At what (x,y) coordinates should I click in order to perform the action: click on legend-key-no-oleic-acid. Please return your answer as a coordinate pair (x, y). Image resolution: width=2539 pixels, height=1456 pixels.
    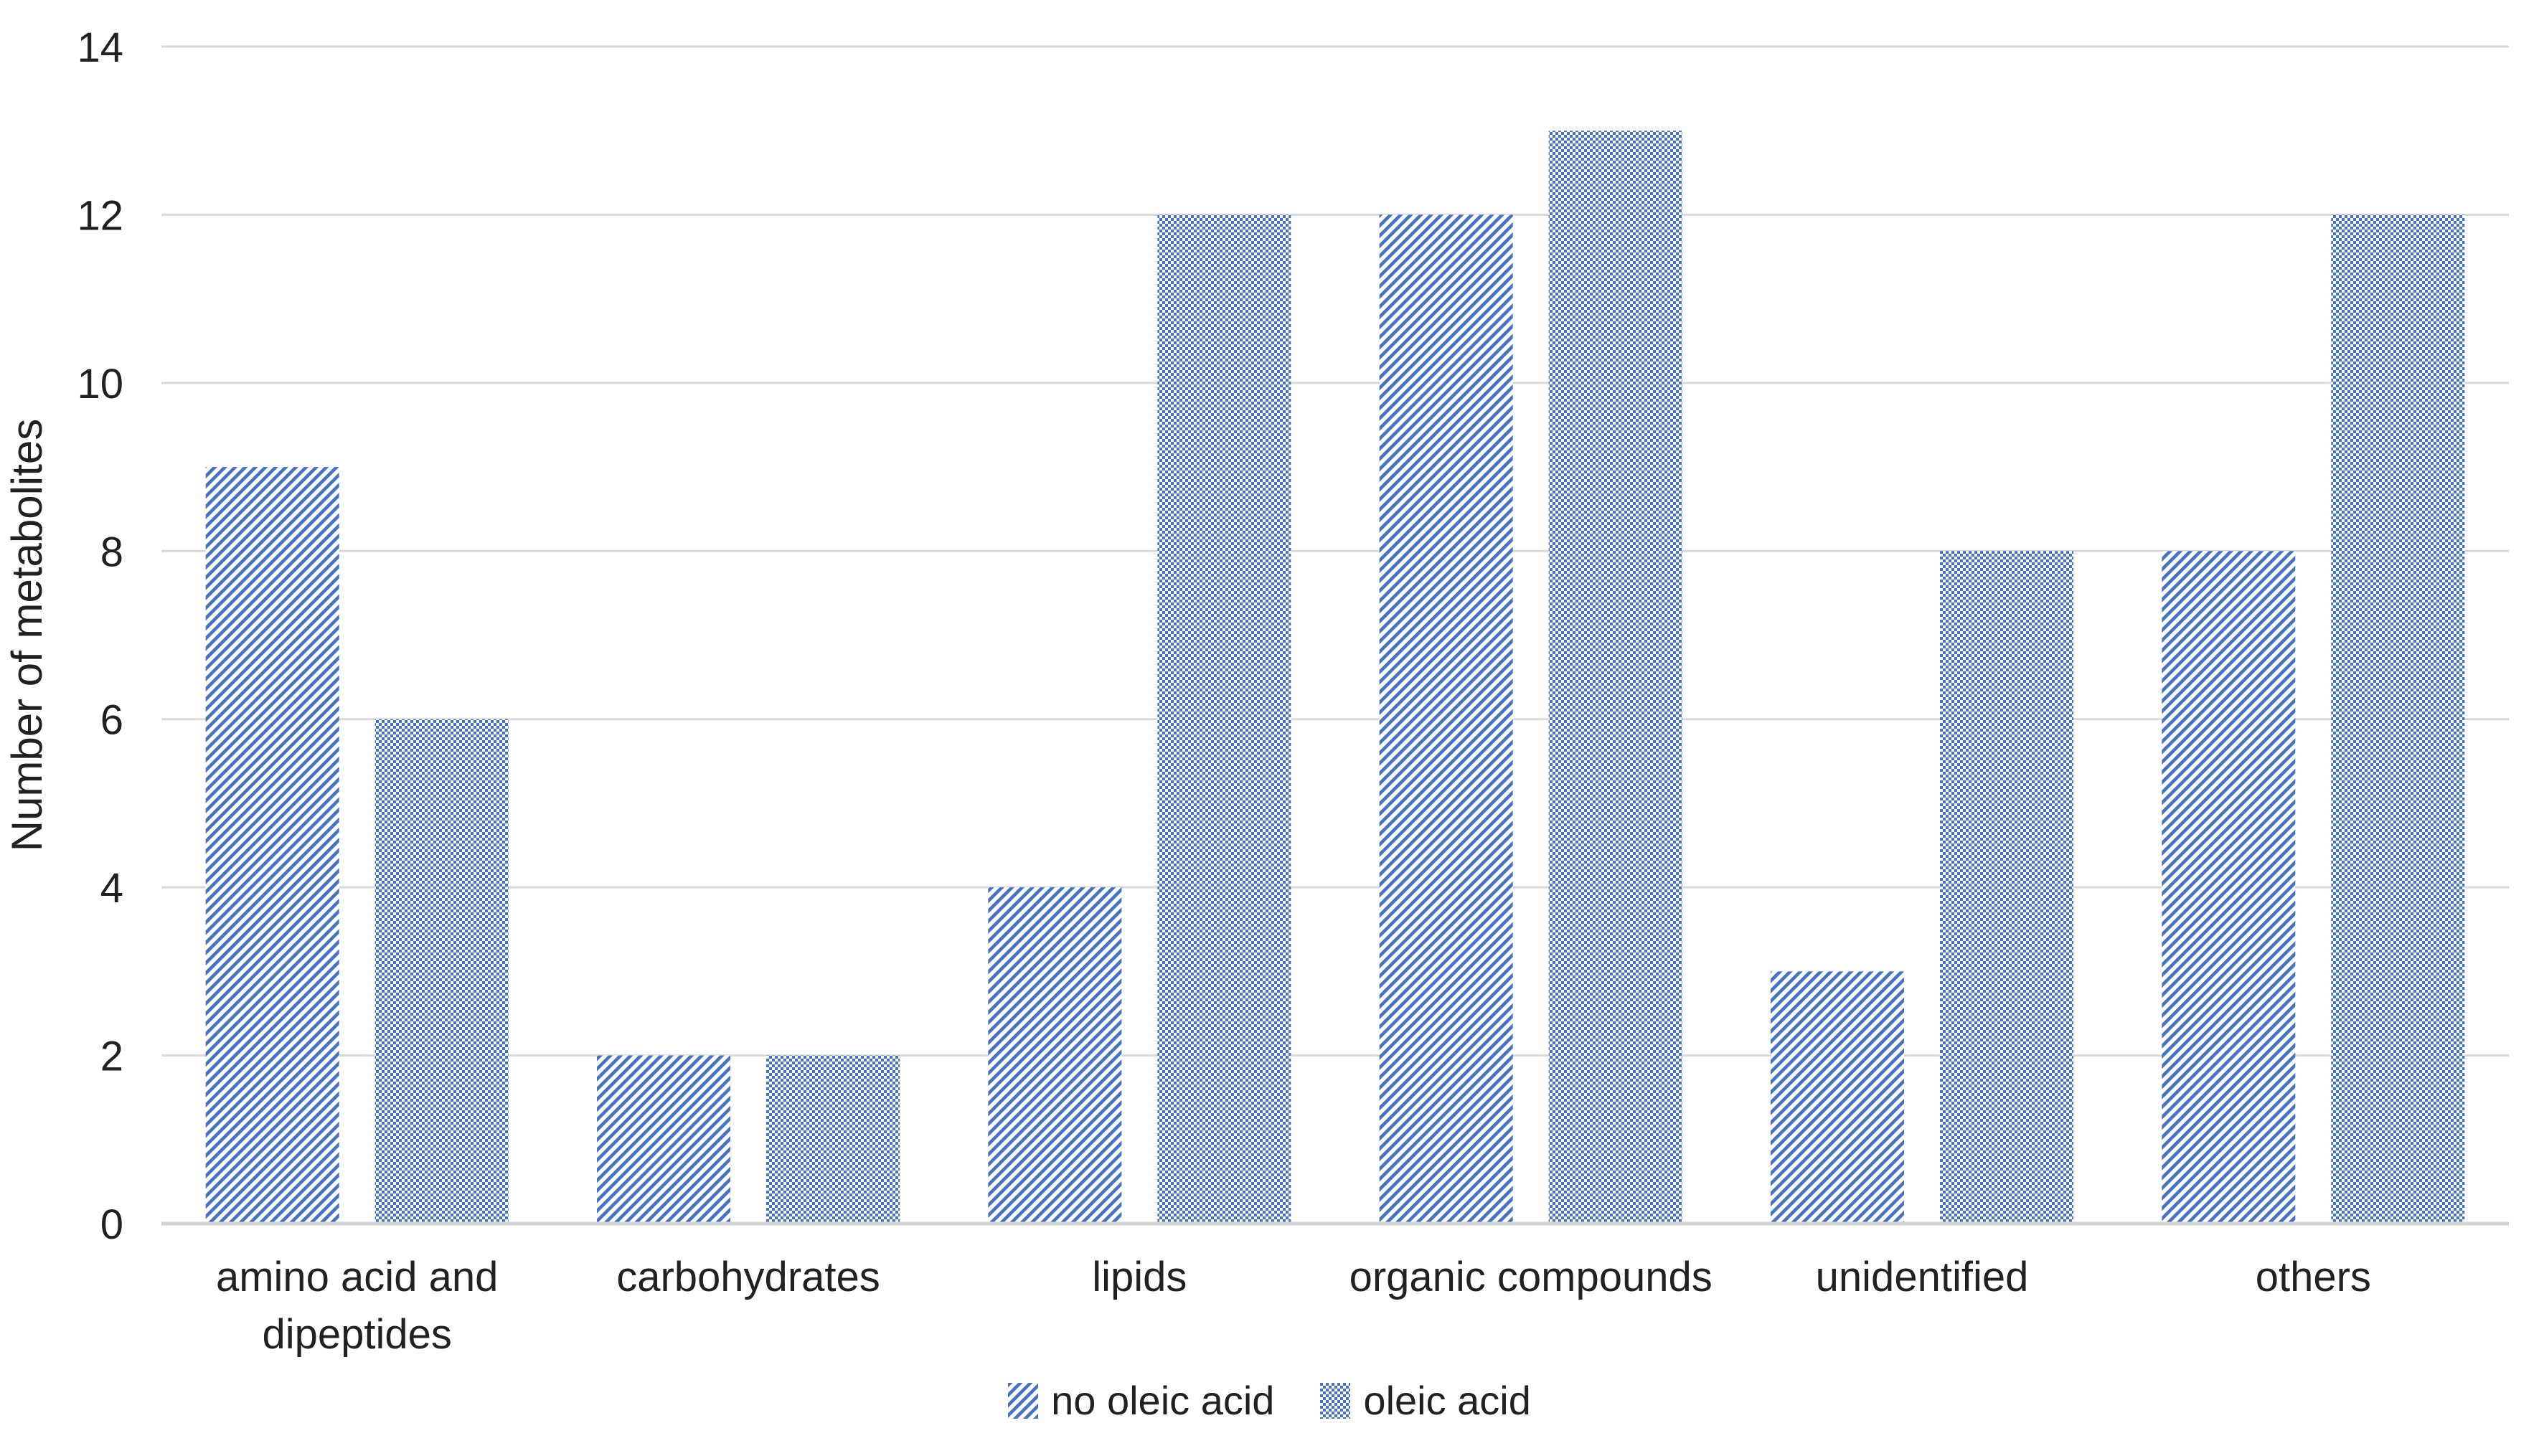
    Looking at the image, I should click on (1023, 1400).